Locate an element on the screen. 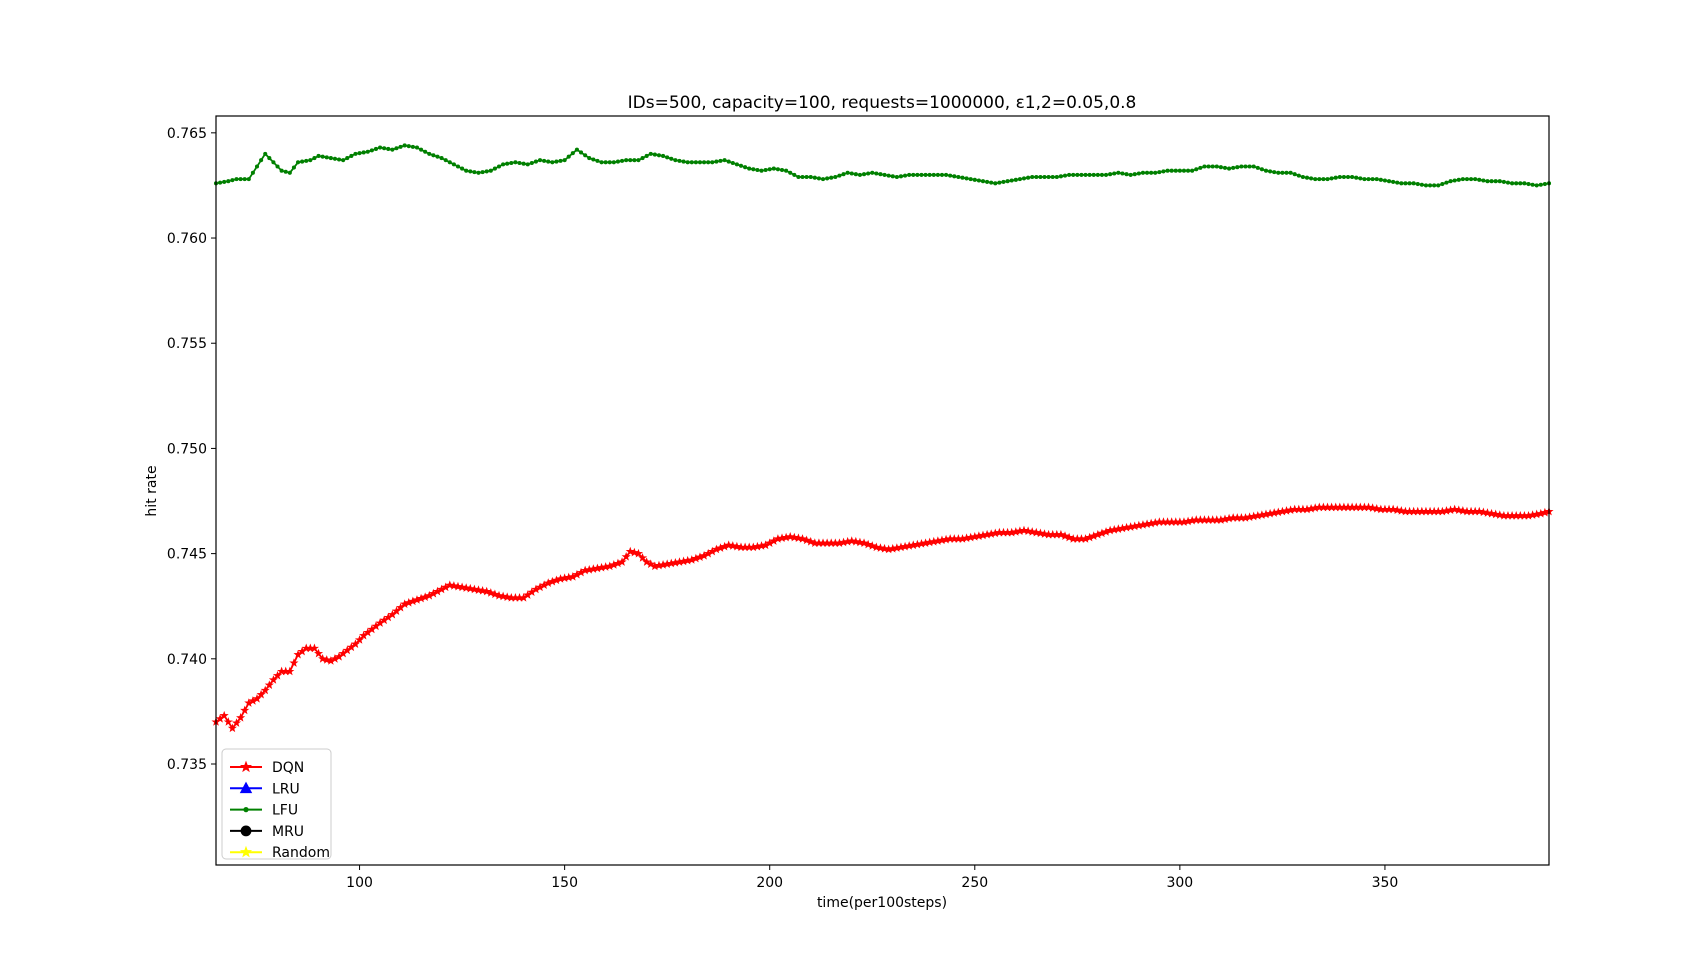  y-tick-label: 0.760 is located at coordinates (187, 239).